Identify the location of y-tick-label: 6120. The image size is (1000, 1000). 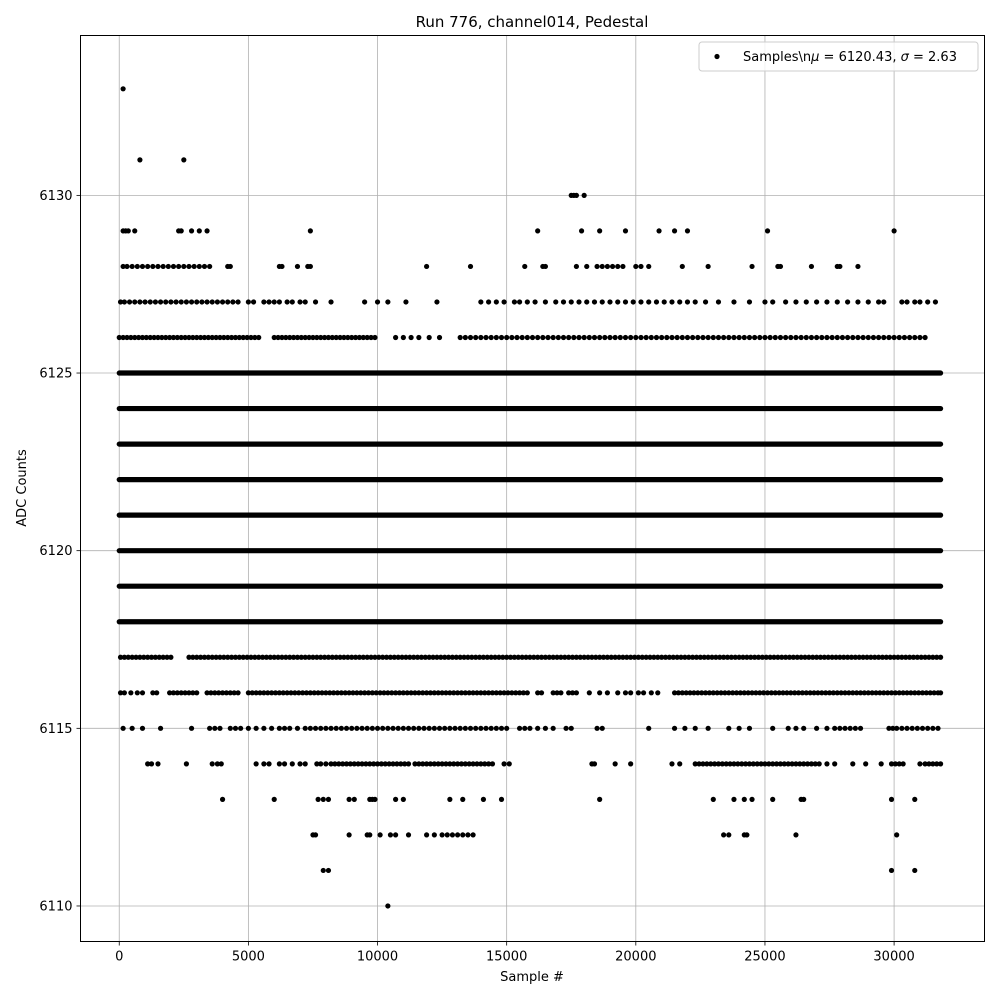
(55, 551).